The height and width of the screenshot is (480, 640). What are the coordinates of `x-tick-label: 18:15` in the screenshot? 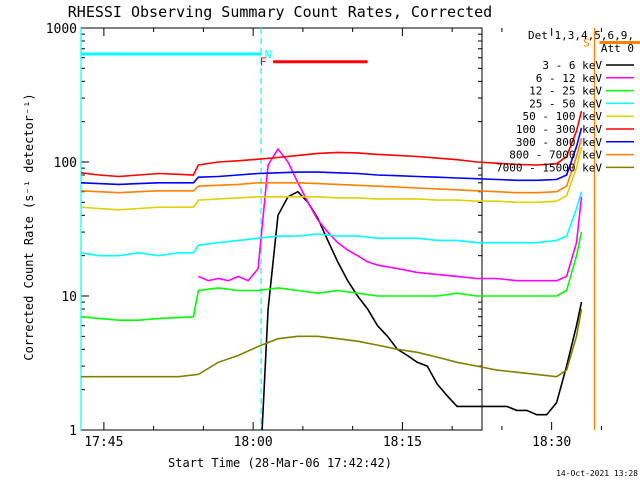 It's located at (402, 442).